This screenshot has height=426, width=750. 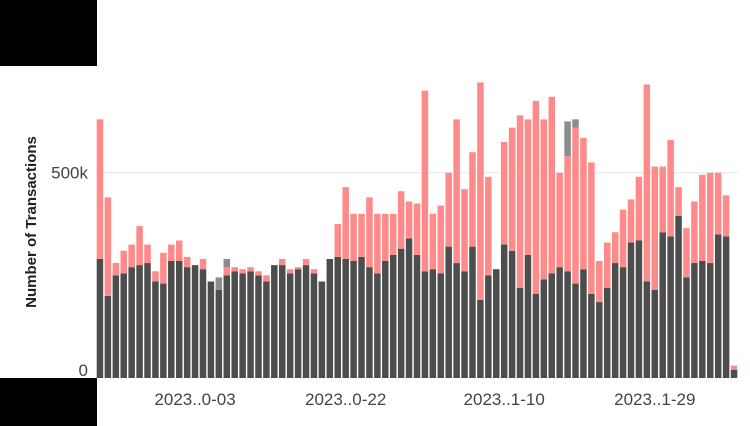 I want to click on bar-77-segment-bottom, so click(x=710, y=320).